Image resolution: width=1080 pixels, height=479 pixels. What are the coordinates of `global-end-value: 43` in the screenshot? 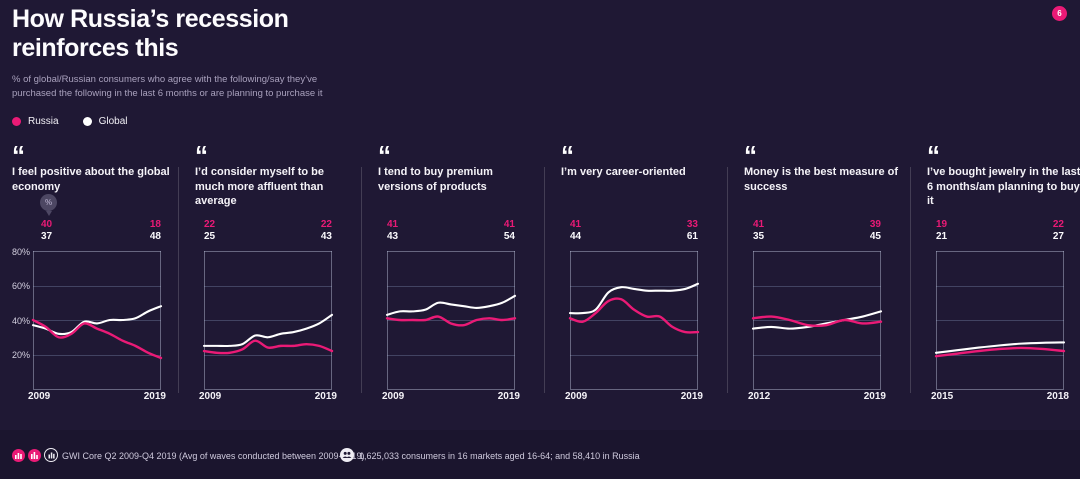 It's located at (326, 236).